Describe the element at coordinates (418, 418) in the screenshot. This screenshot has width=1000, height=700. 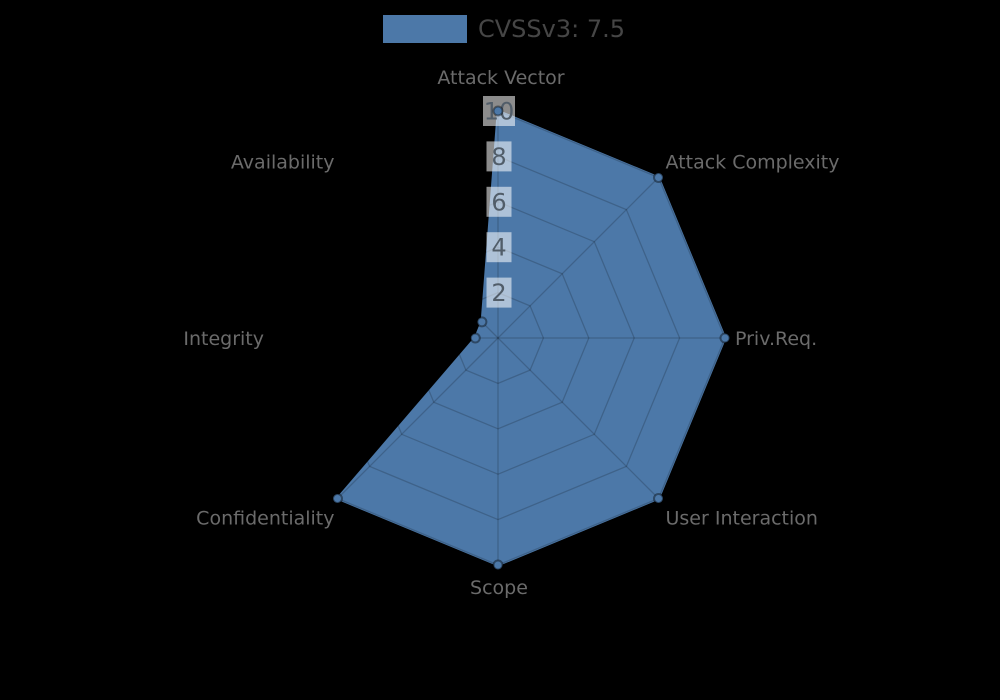
I see `axis-spoke-confidentiality` at that location.